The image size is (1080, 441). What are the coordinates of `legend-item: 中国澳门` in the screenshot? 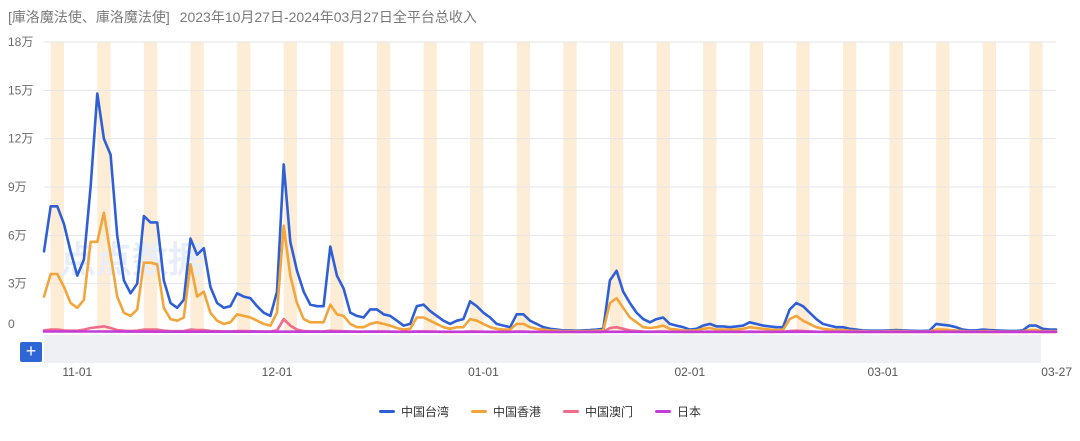 It's located at (598, 411).